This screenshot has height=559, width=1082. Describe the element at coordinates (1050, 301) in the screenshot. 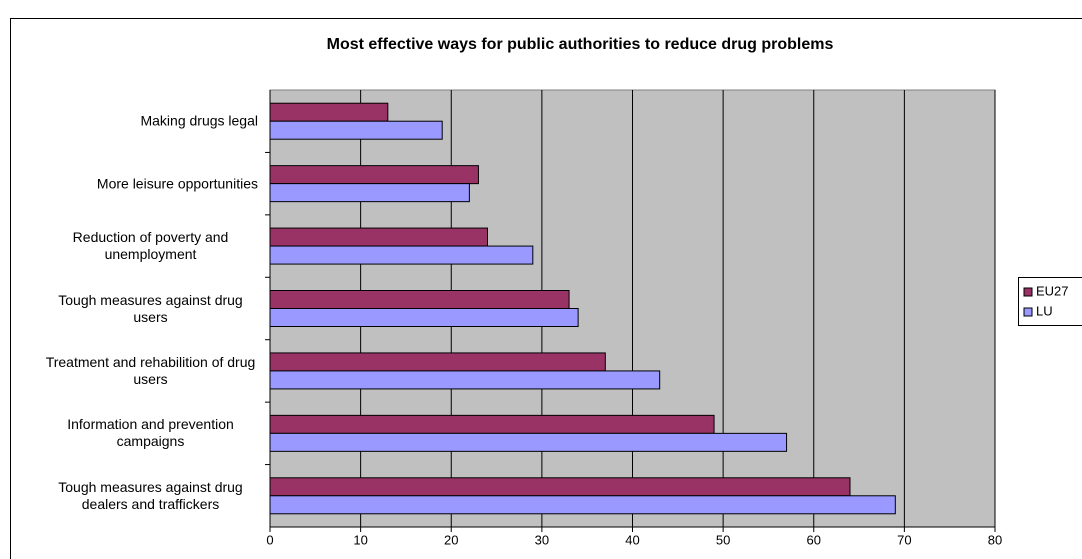

I see `legend-box` at that location.